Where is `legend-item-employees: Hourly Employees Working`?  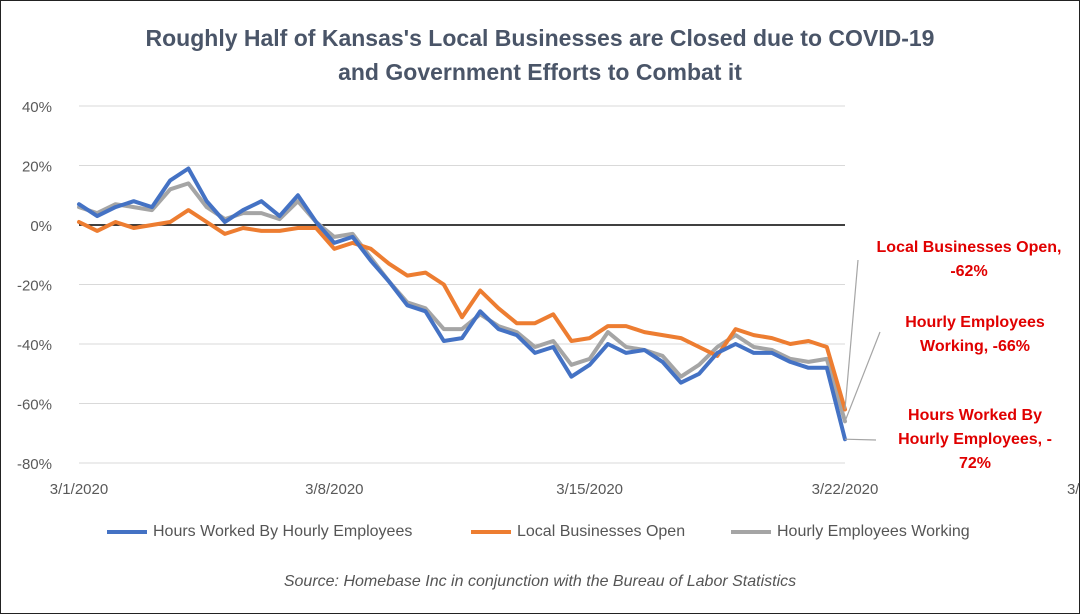 legend-item-employees: Hourly Employees Working is located at coordinates (850, 532).